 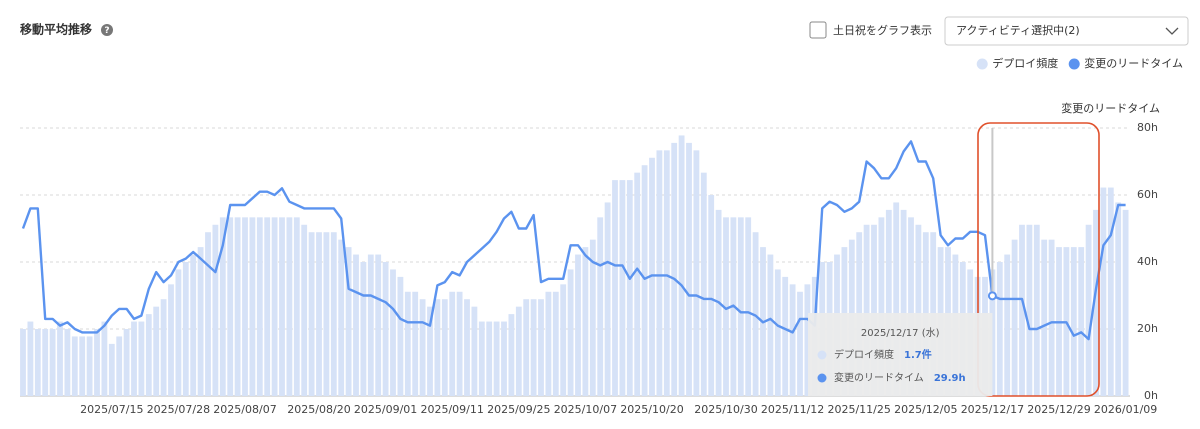 What do you see at coordinates (1147, 328) in the screenshot?
I see `y-tick-label: 20h` at bounding box center [1147, 328].